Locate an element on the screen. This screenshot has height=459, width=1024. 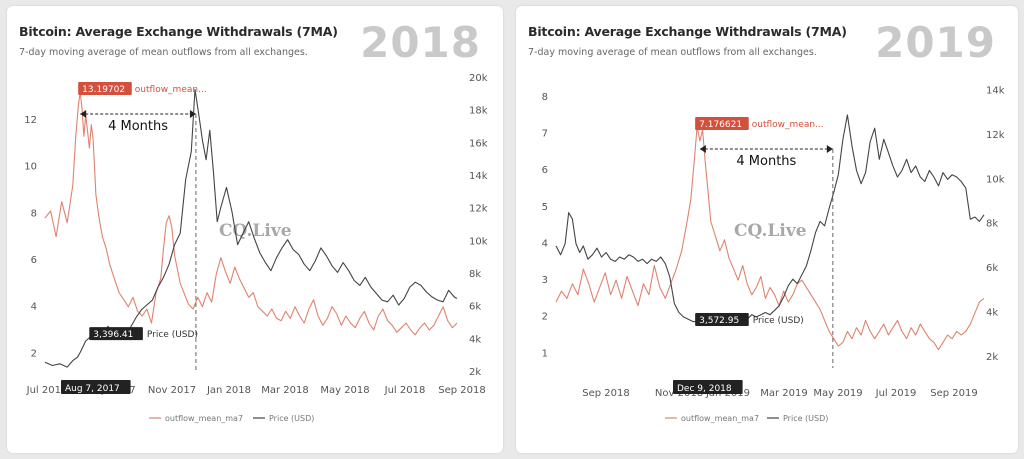
y-left-tick-label: 7 is located at coordinates (545, 134).